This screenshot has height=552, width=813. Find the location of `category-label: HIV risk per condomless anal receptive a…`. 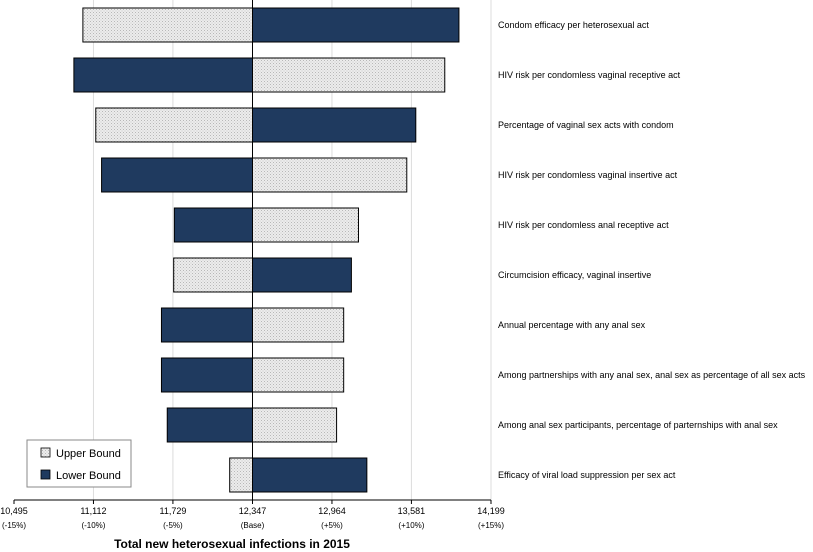

category-label: HIV risk per condomless anal receptive a… is located at coordinates (583, 225).